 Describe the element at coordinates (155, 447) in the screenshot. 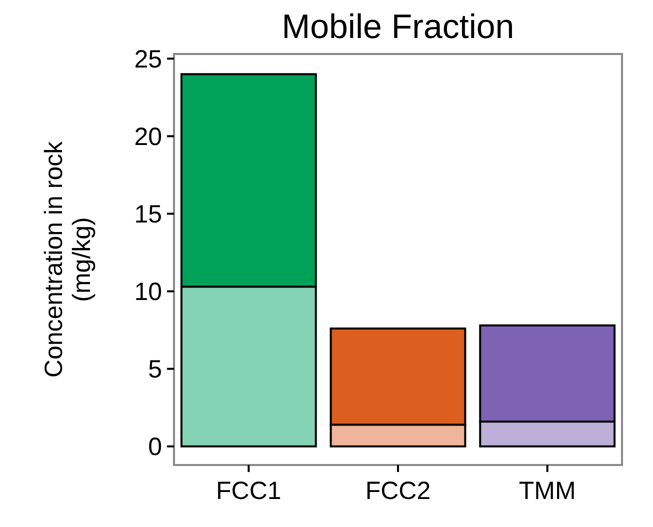

I see `y-tick-label: 0` at that location.